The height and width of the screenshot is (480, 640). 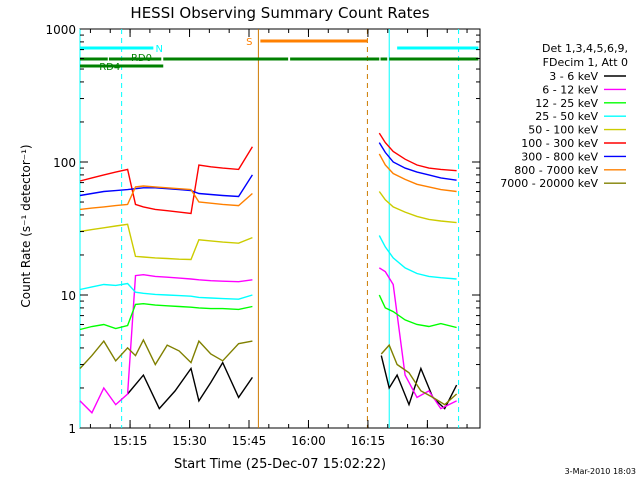 I want to click on legend-entry-label: 7000 - 20000 keV, so click(x=549, y=183).